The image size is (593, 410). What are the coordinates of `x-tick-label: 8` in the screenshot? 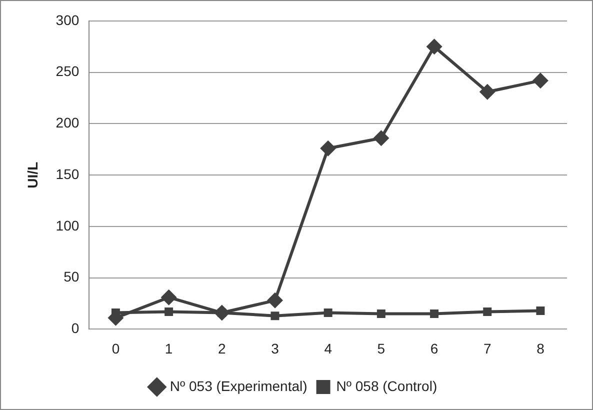 It's located at (540, 348).